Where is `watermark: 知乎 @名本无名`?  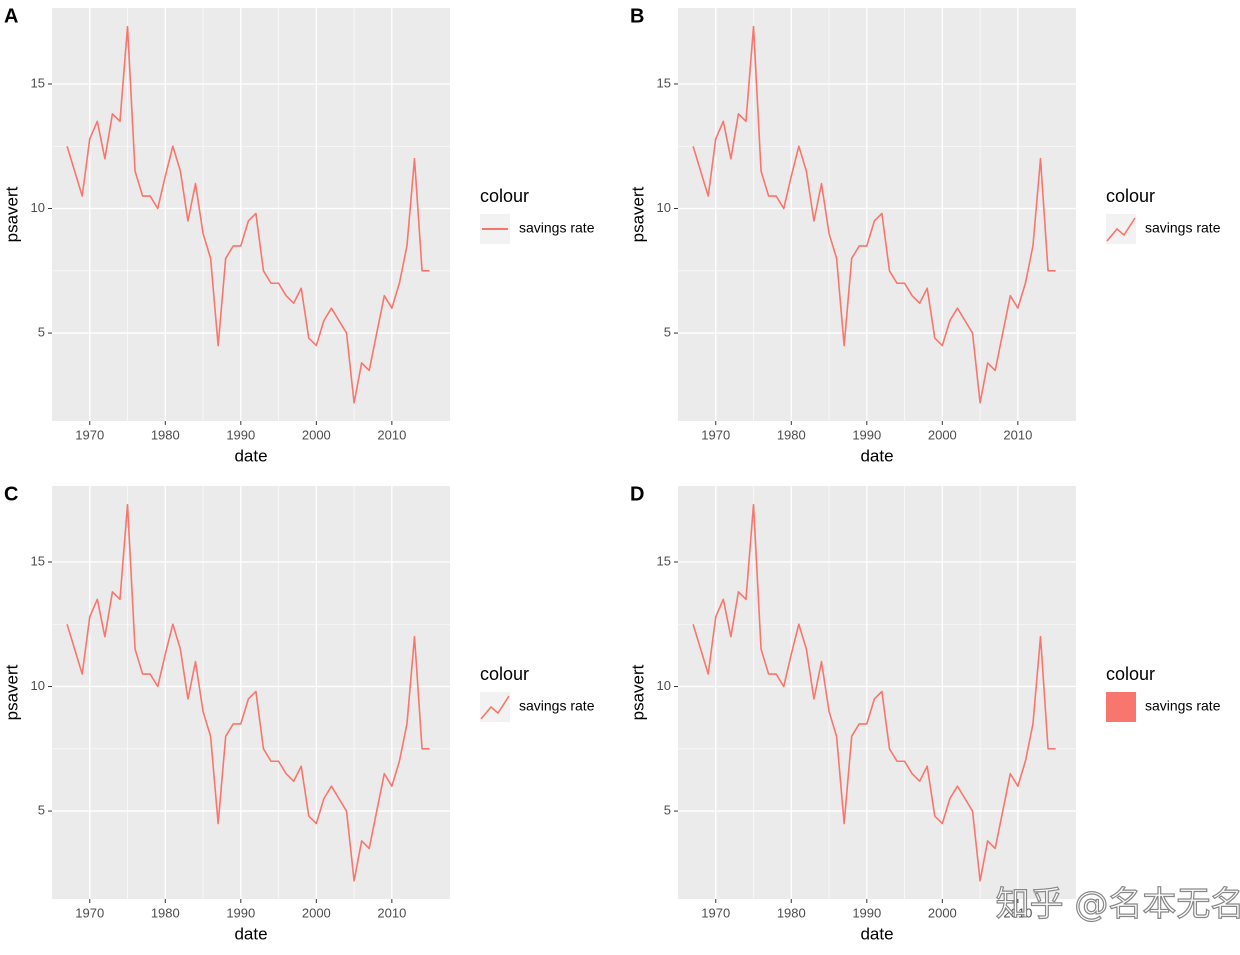 watermark: 知乎 @名本无名 is located at coordinates (1118, 905).